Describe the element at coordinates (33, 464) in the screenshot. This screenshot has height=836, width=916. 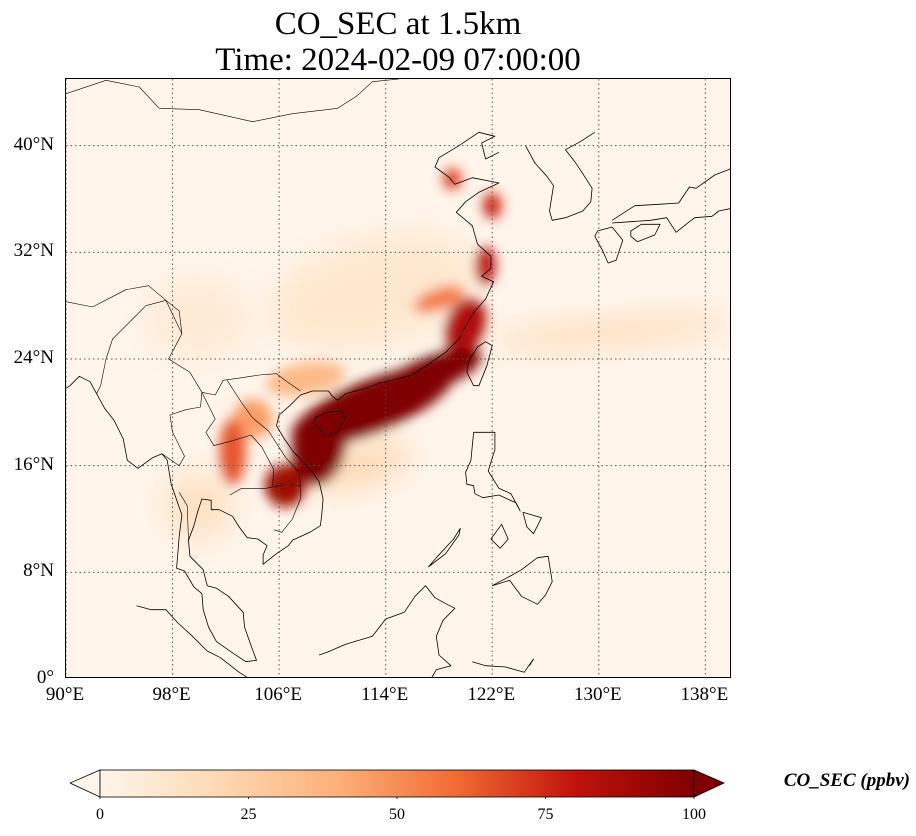
I see `lat-tick-label: 16°N` at that location.